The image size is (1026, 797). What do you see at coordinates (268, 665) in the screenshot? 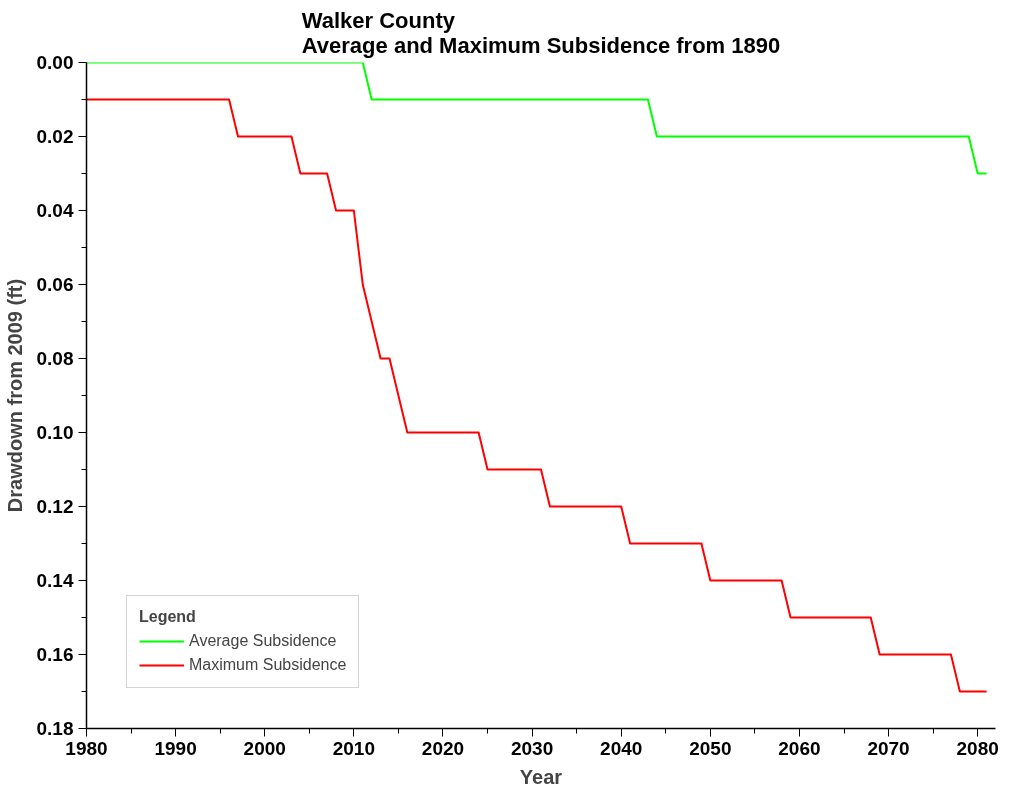
I see `legend-label: Maximum Subsidence` at bounding box center [268, 665].